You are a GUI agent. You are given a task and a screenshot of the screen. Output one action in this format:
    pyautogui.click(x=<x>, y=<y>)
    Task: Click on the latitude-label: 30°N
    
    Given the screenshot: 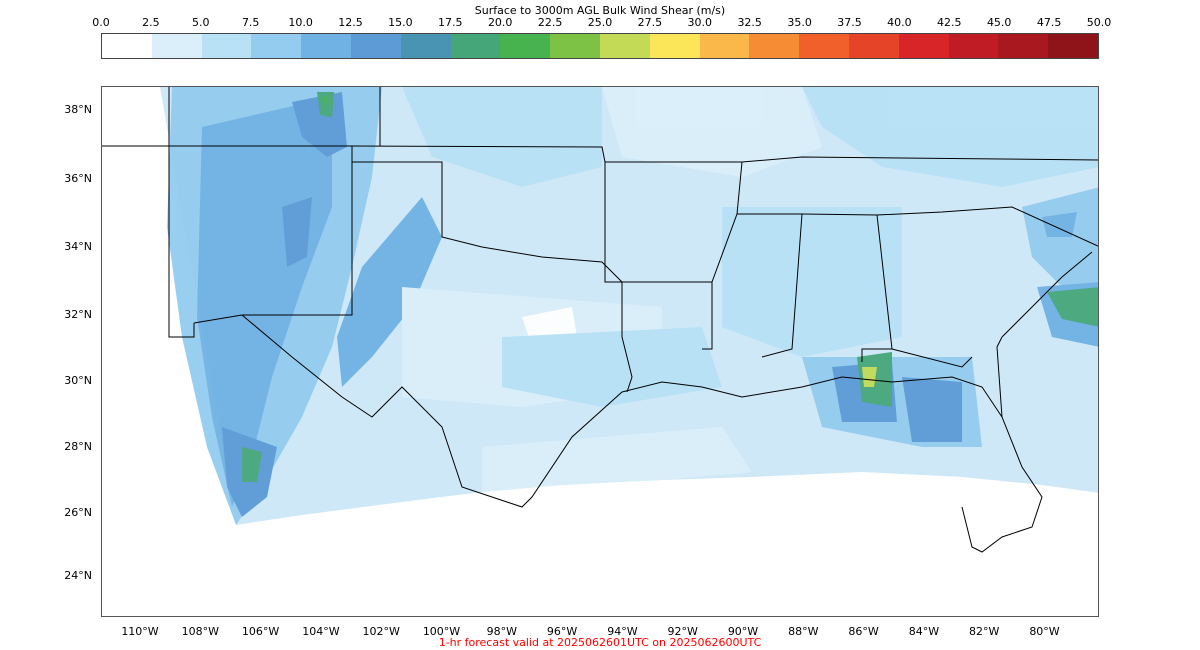 What is the action you would take?
    pyautogui.click(x=78, y=380)
    